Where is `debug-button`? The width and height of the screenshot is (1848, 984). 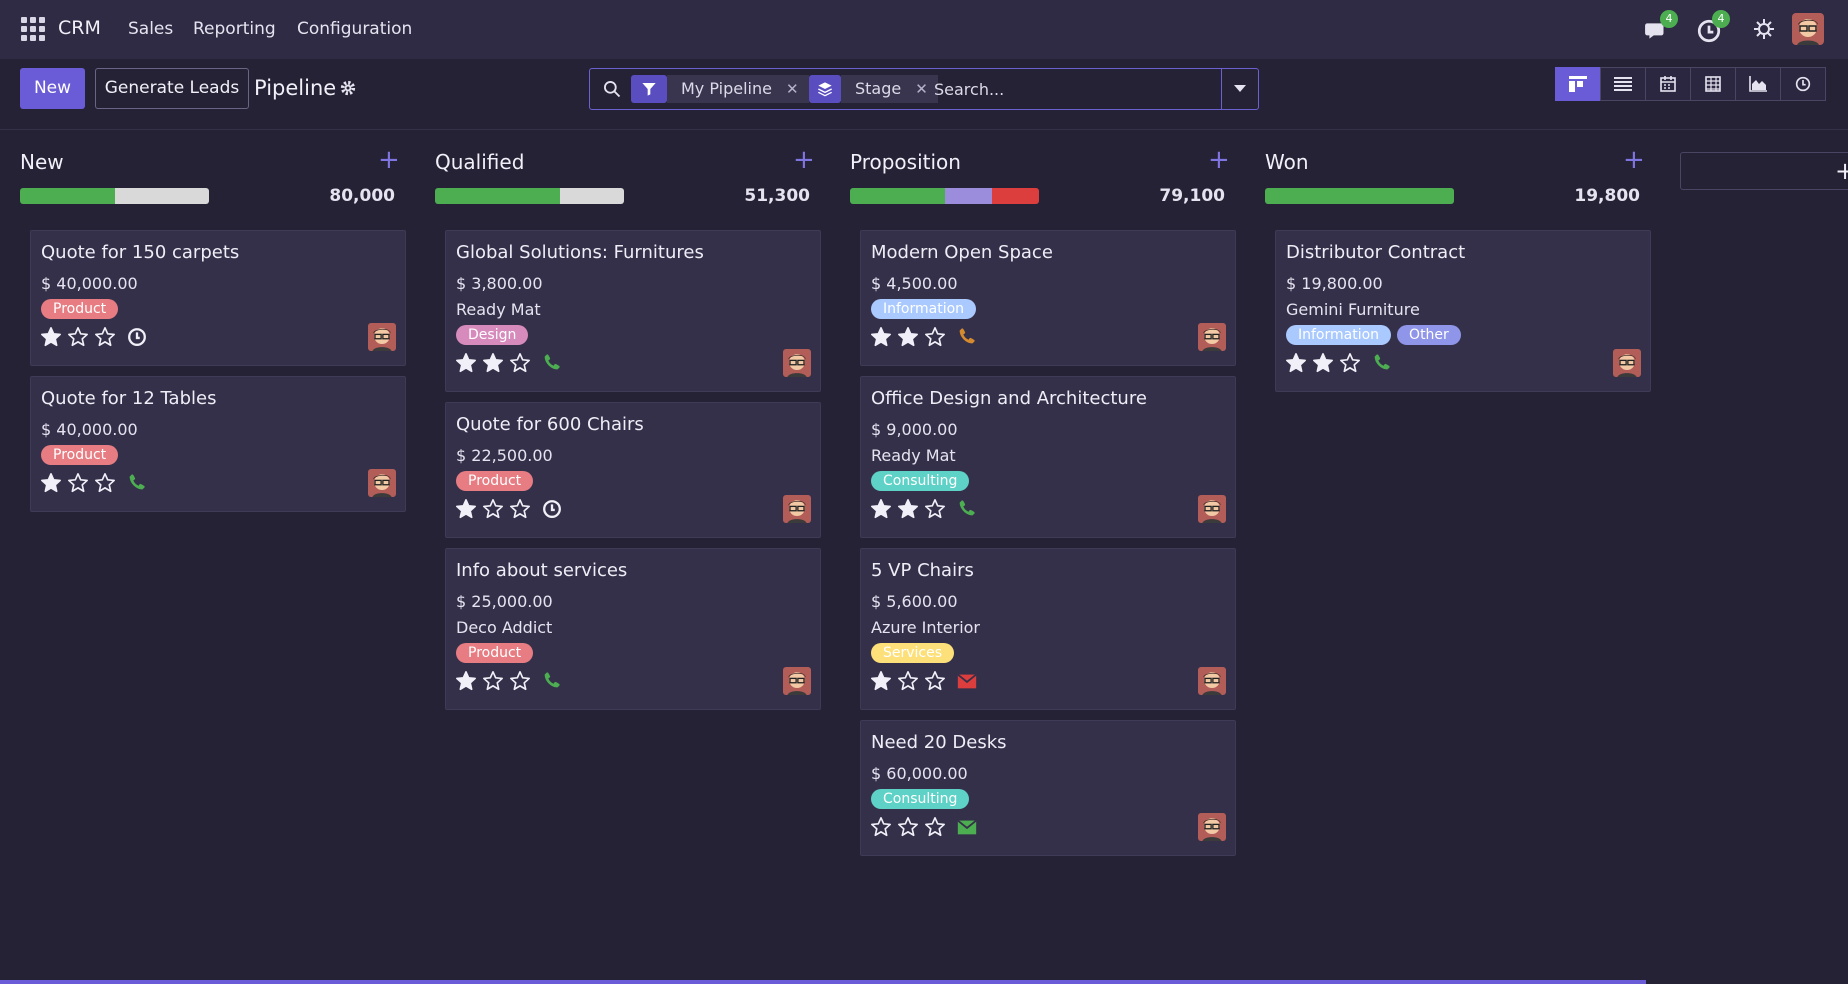
debug-button is located at coordinates (1764, 29).